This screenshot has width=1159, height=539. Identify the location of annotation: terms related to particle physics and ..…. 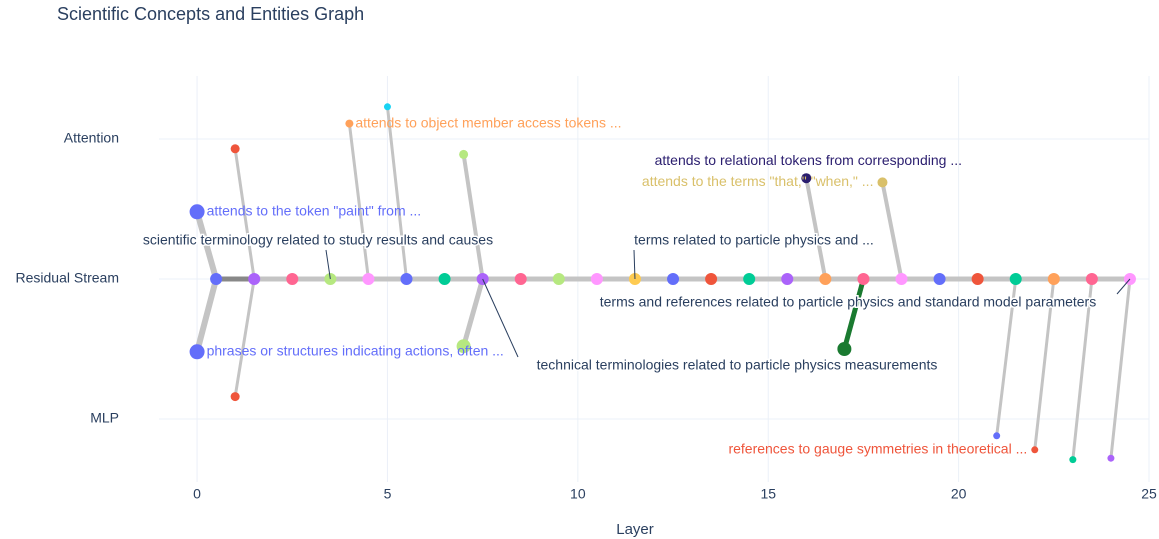
(754, 240).